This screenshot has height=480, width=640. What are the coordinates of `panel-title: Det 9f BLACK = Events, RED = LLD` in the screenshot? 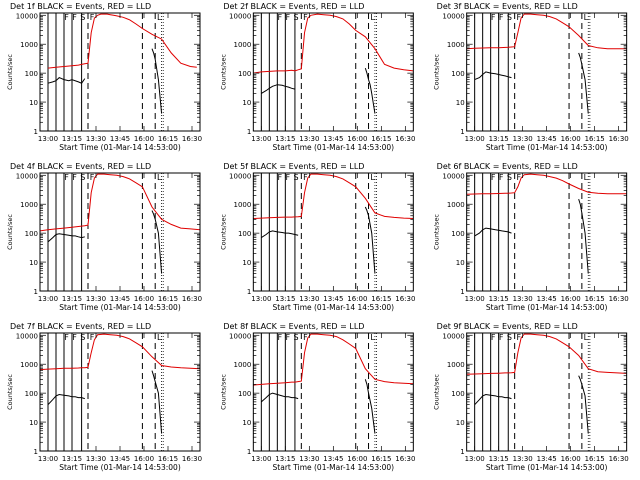 It's located at (507, 326).